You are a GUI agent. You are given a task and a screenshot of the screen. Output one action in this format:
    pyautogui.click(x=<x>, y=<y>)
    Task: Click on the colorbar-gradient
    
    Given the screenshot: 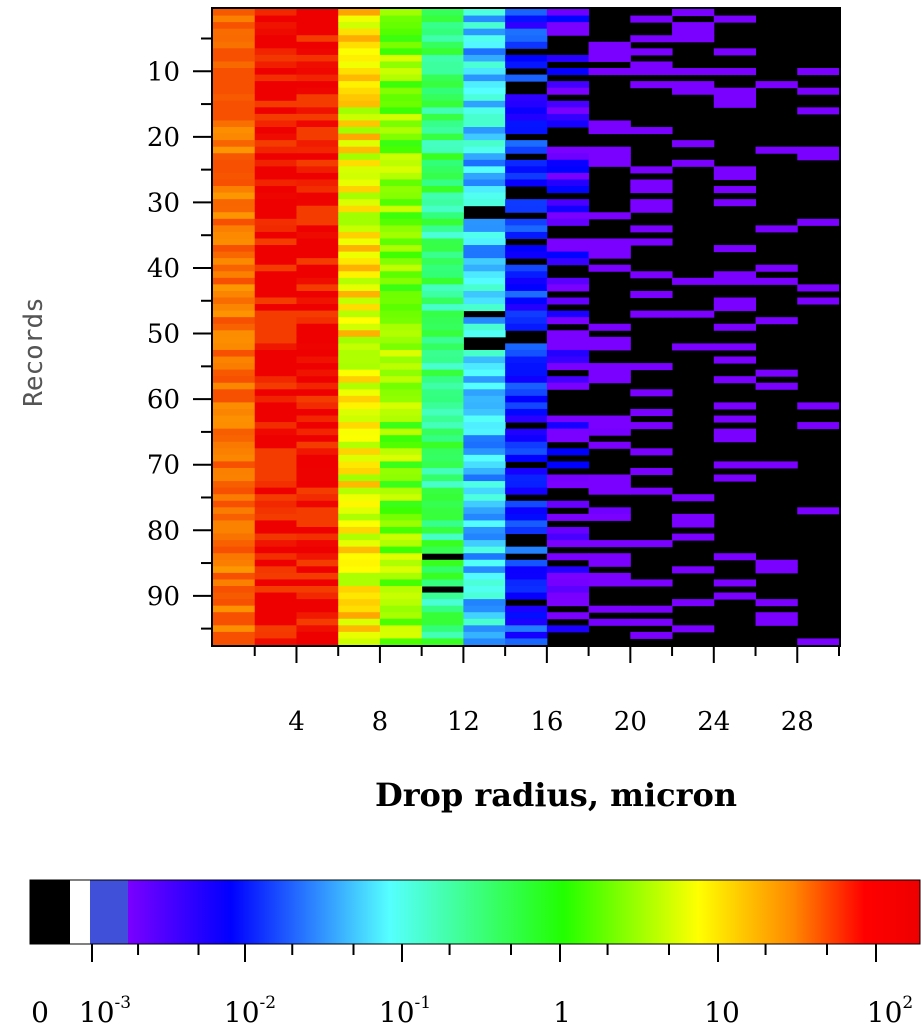 What is the action you would take?
    pyautogui.click(x=524, y=912)
    